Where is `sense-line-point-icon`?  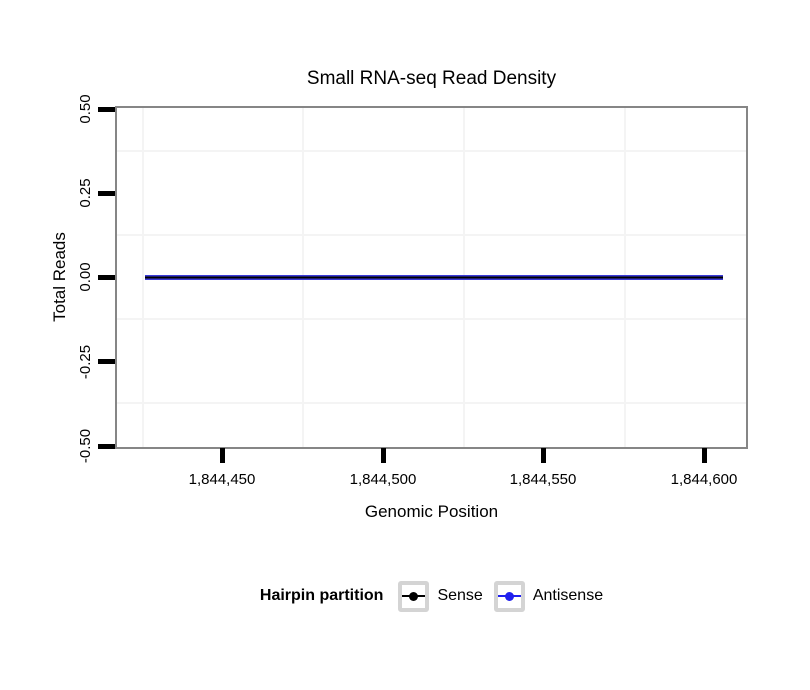
sense-line-point-icon is located at coordinates (414, 596).